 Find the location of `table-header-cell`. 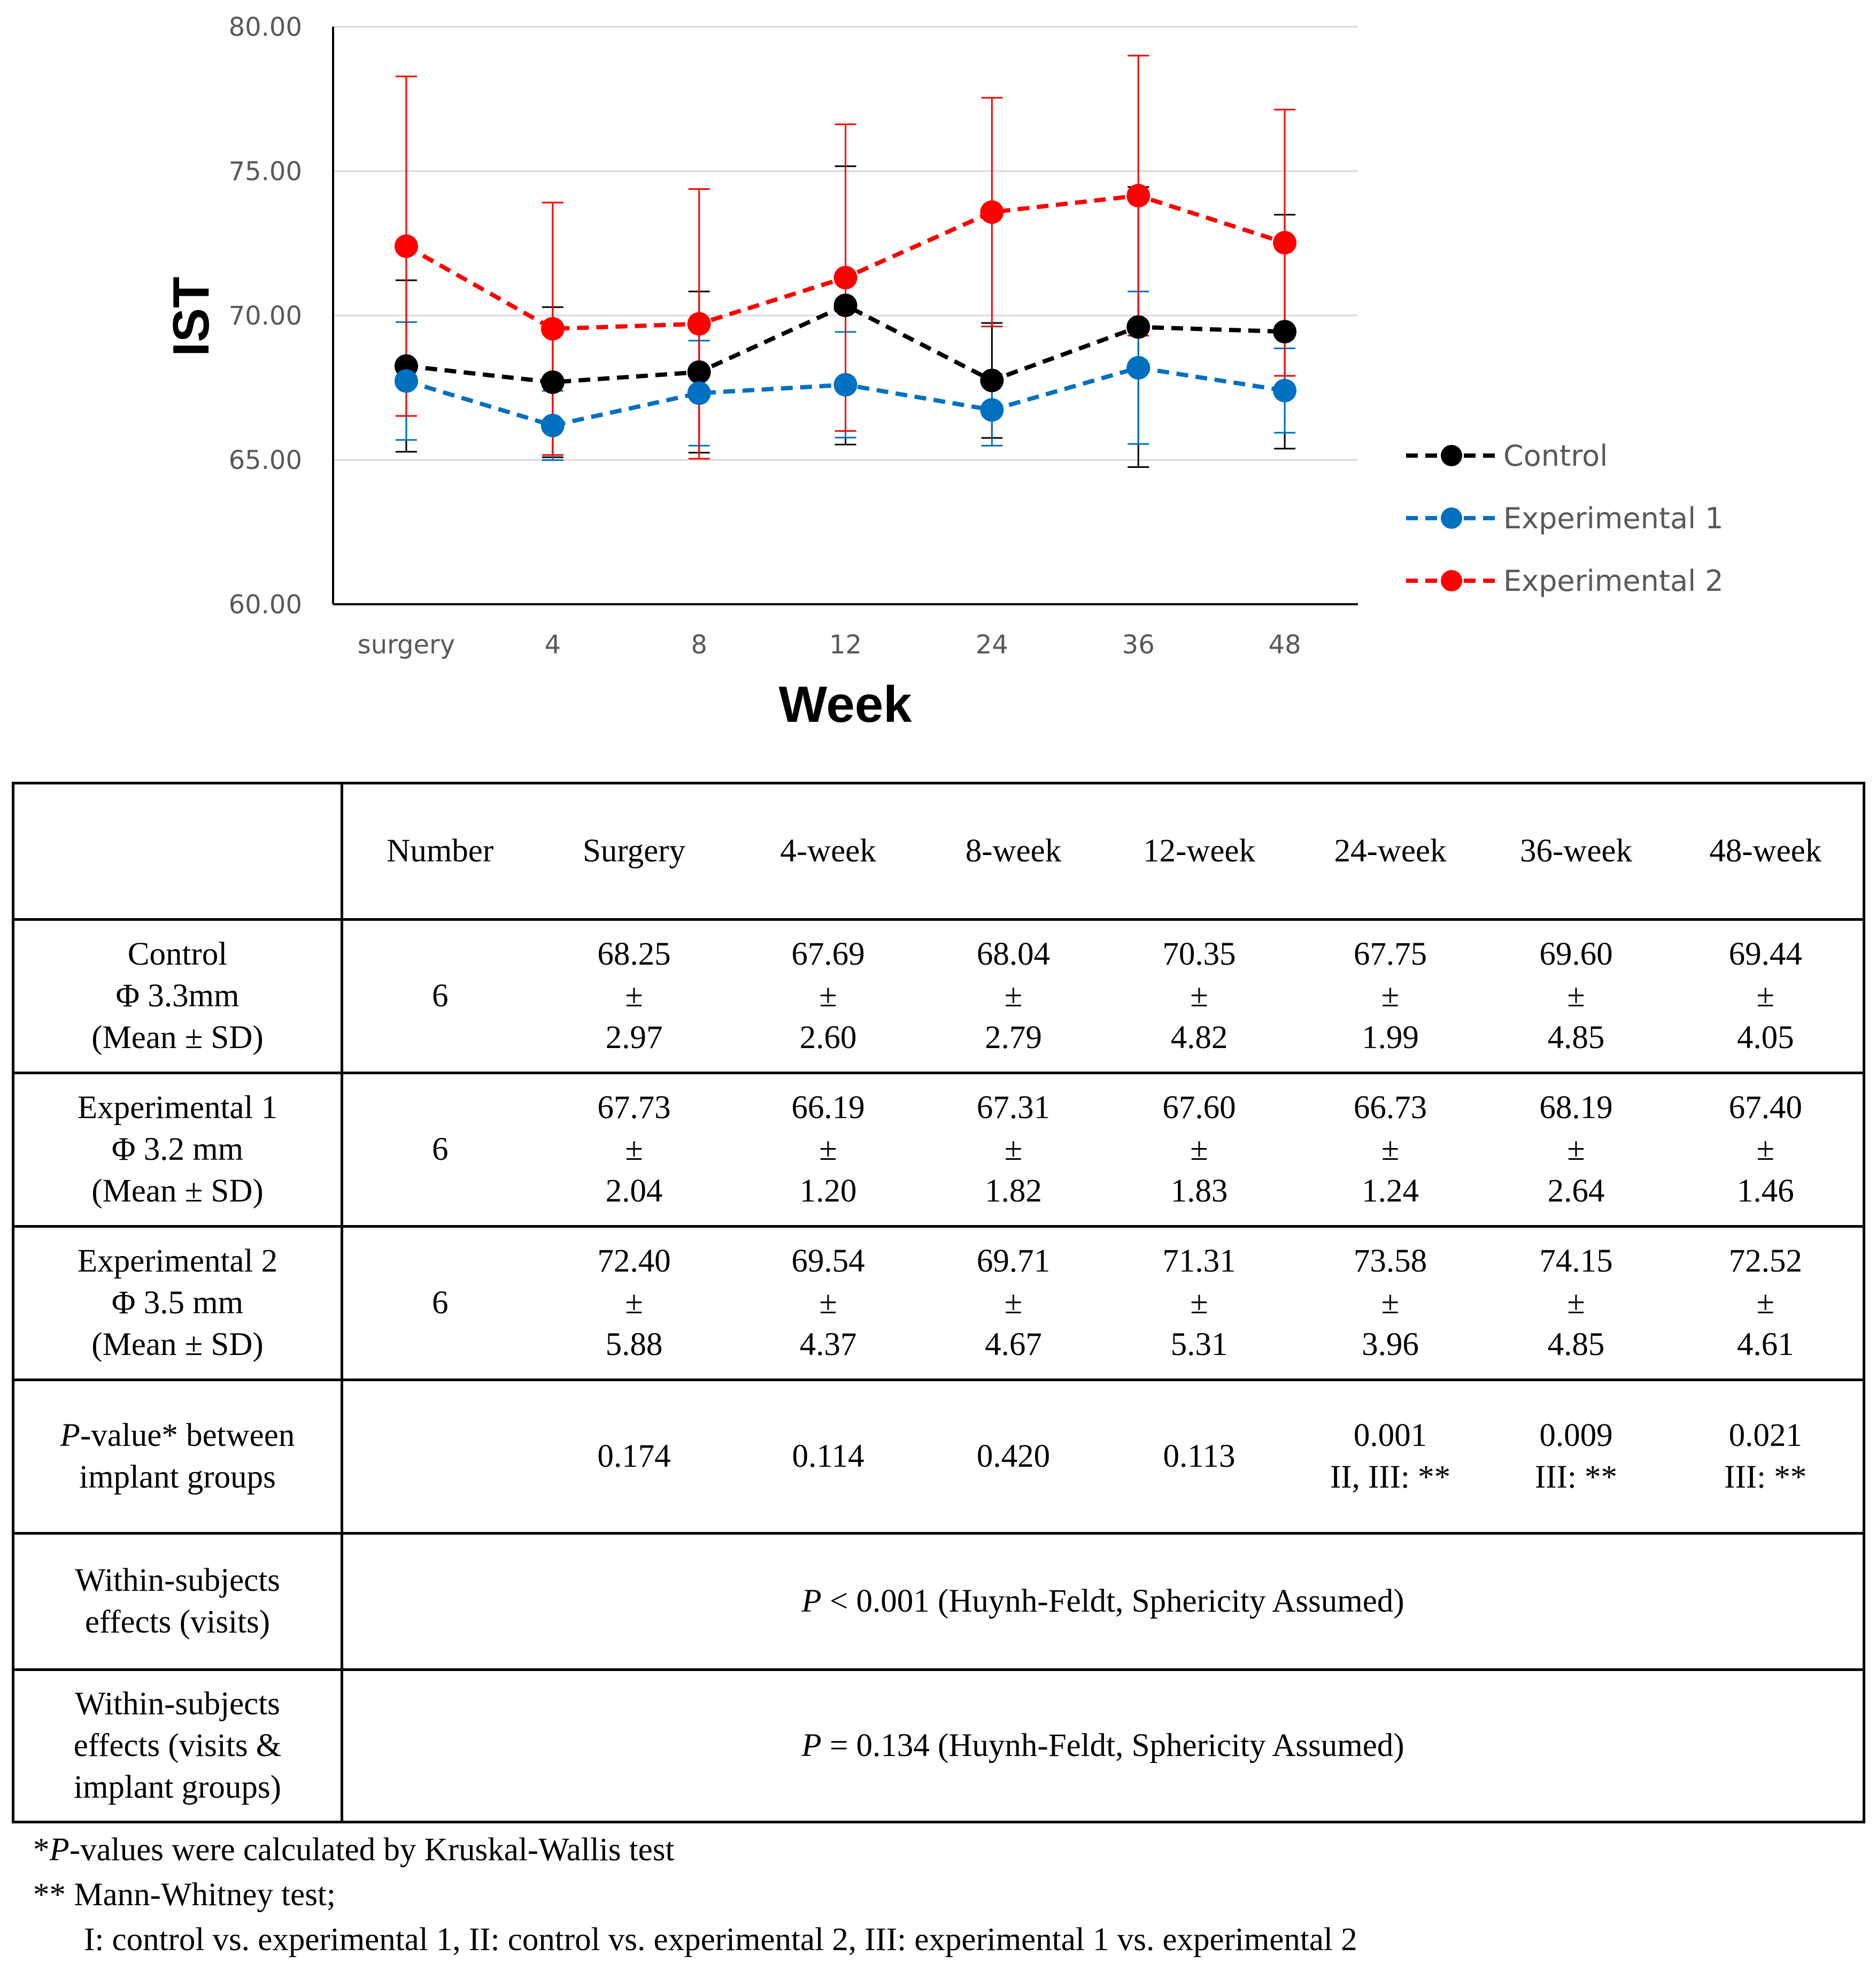

table-header-cell is located at coordinates (177, 851).